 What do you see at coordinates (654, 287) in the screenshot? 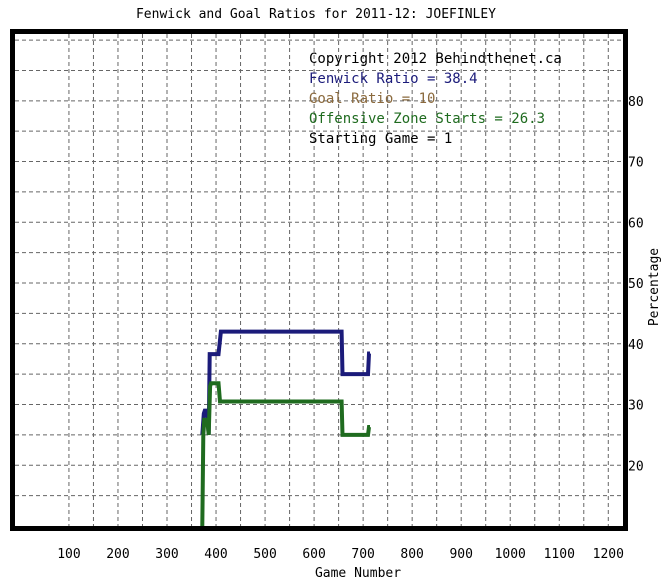
I see `y-axis-label: Percentage` at bounding box center [654, 287].